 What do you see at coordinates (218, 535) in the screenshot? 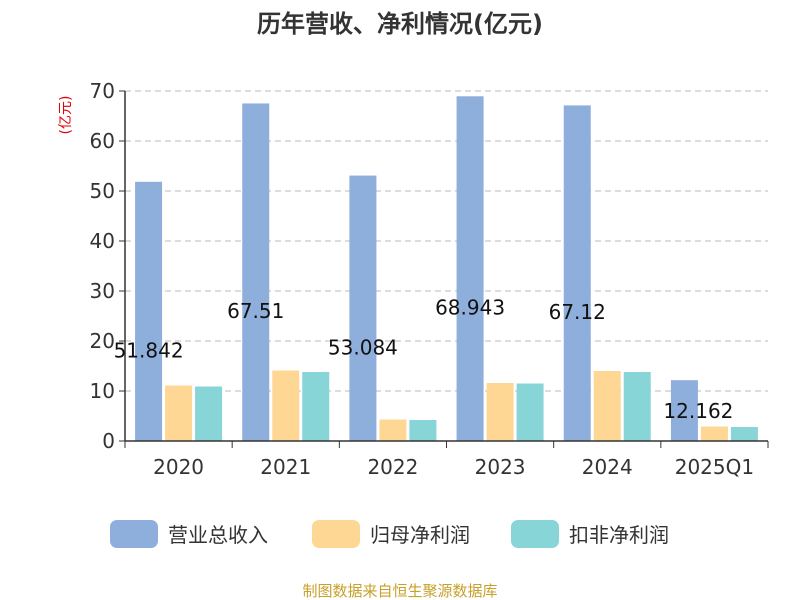
I see `legend-label: 营业总收入` at bounding box center [218, 535].